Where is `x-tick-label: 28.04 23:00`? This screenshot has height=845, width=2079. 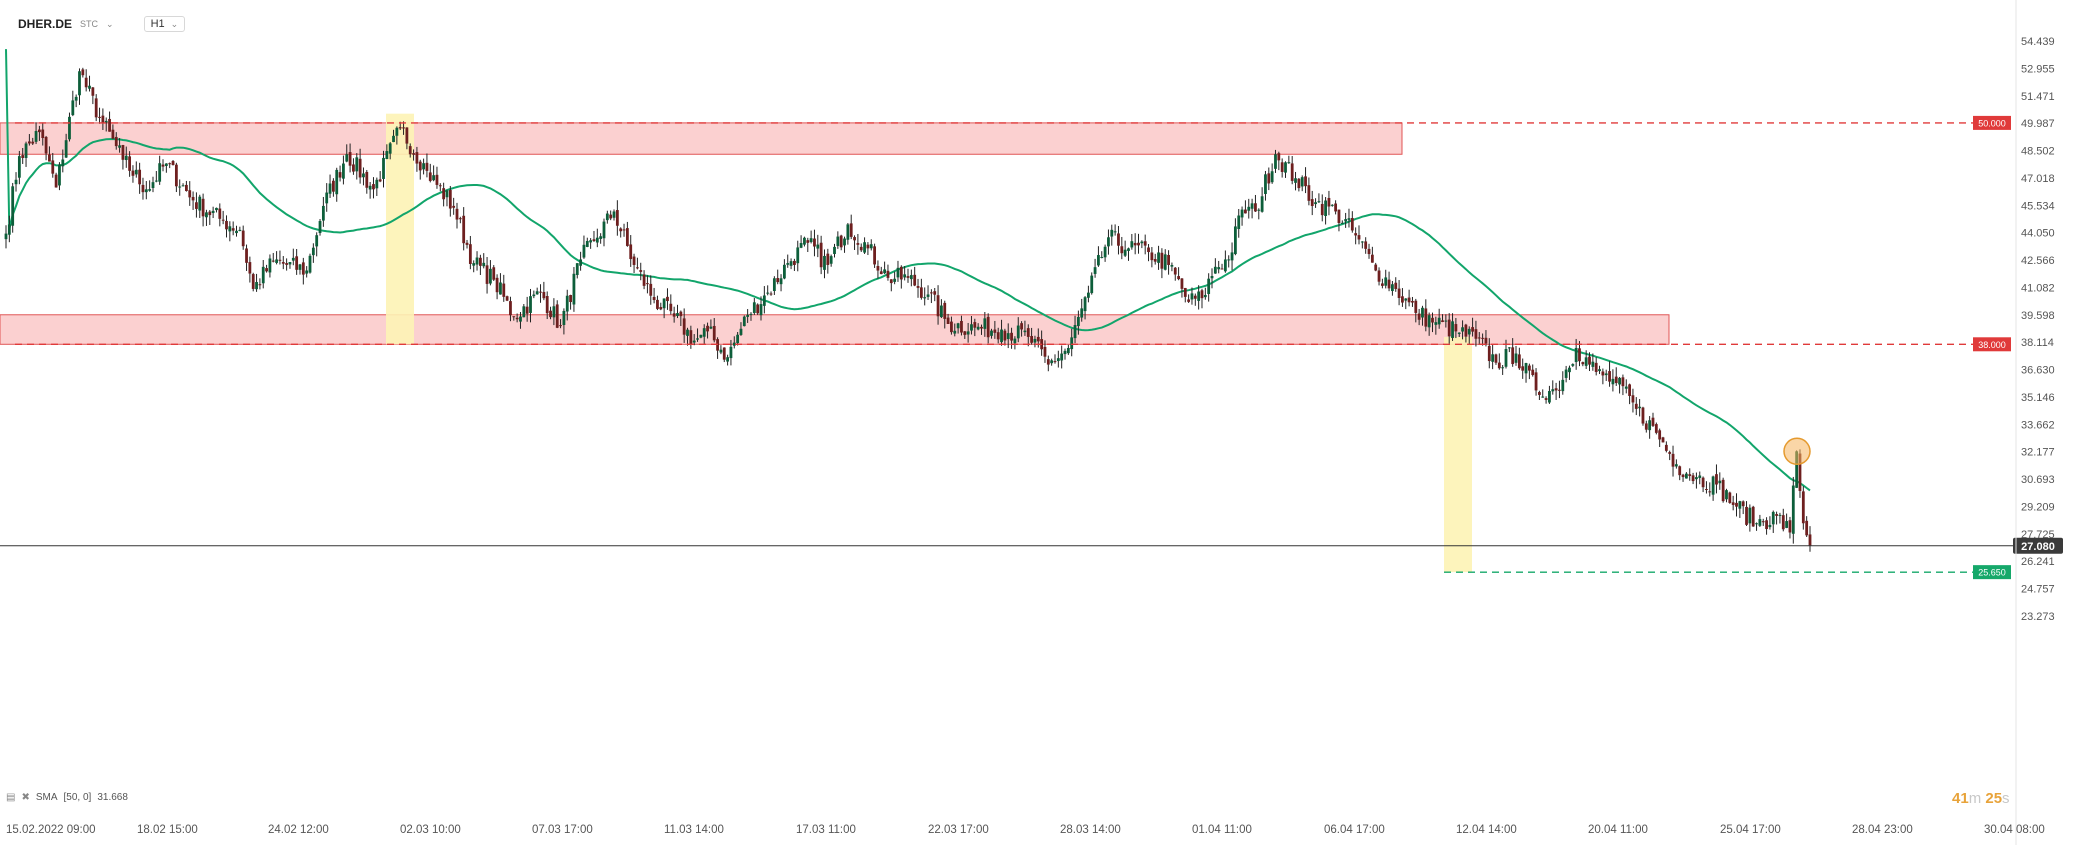
x-tick-label: 28.04 23:00 is located at coordinates (1882, 830).